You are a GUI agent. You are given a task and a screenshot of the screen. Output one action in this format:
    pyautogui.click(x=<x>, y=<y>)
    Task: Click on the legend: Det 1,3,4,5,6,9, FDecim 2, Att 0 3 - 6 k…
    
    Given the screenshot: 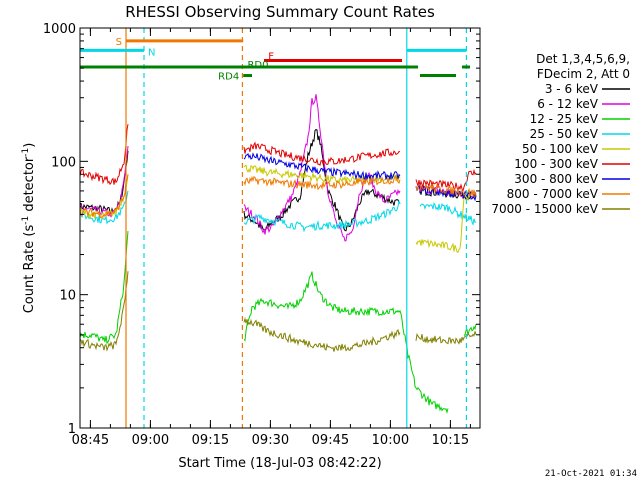 What is the action you would take?
    pyautogui.click(x=560, y=134)
    